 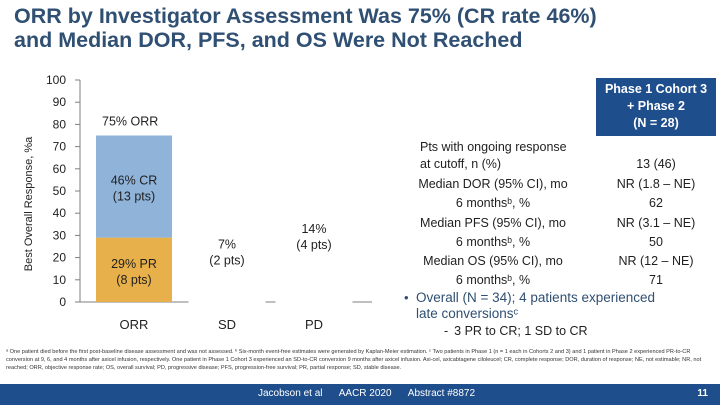 I want to click on data-label: (4 pts), so click(x=313, y=245).